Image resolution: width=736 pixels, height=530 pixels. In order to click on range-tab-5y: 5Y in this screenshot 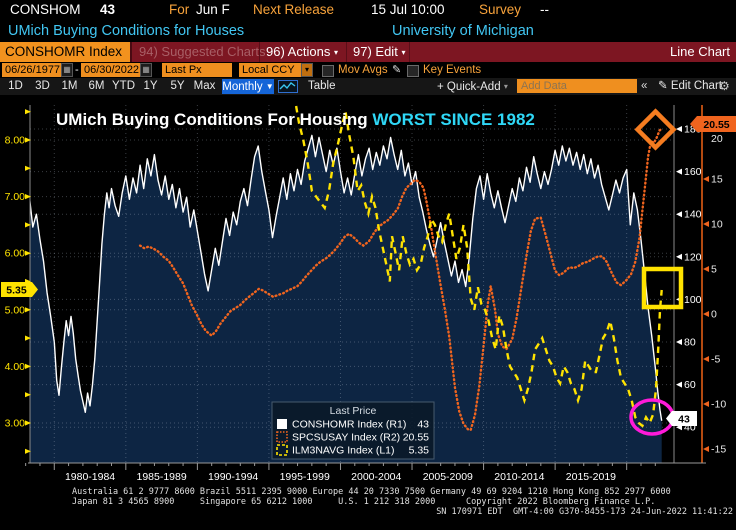, I will do `click(177, 86)`.